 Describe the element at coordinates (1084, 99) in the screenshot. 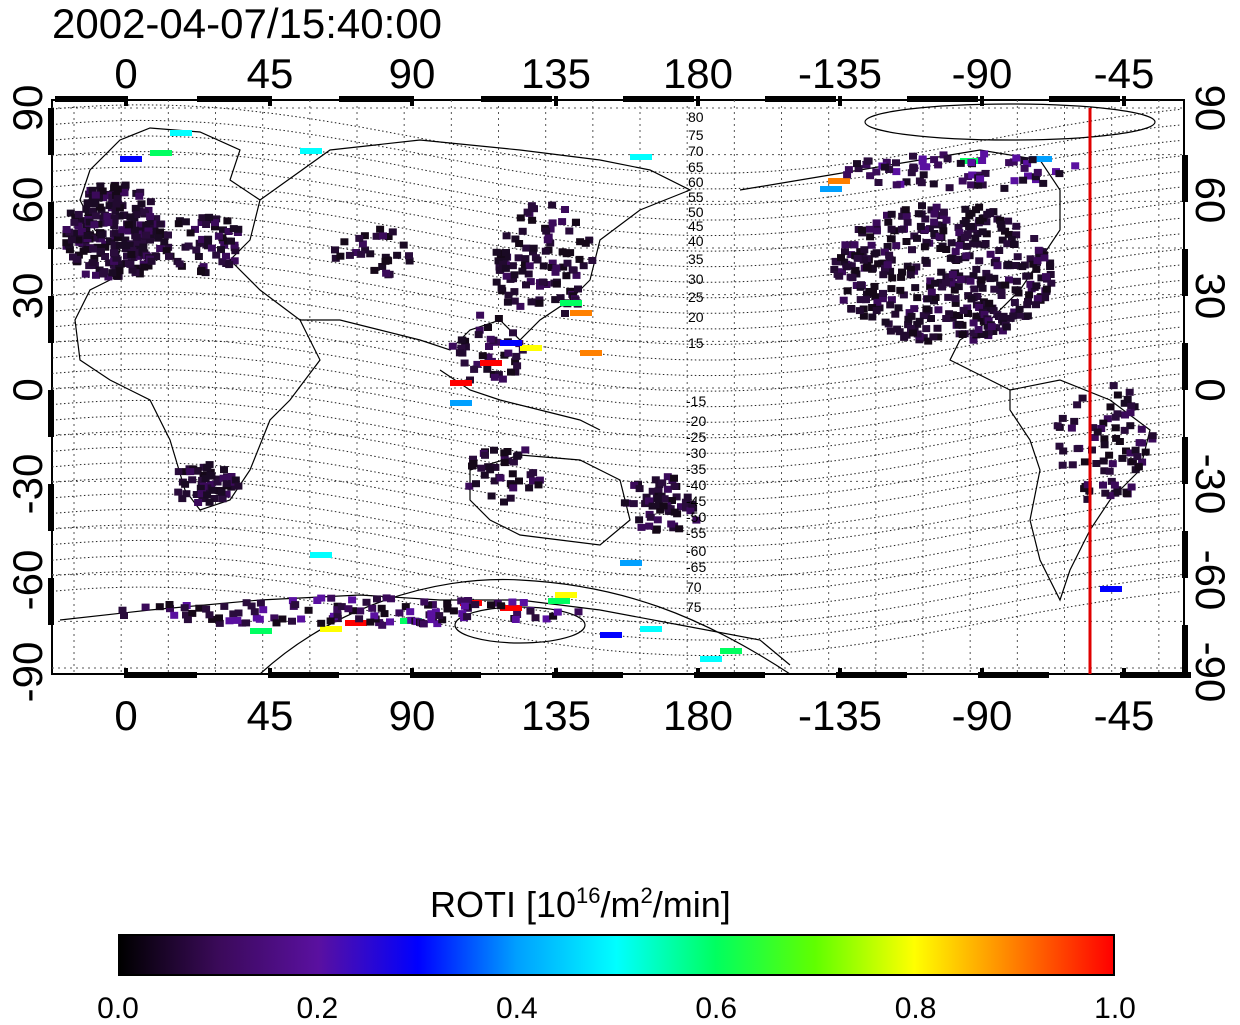

I see `frame-segment` at that location.